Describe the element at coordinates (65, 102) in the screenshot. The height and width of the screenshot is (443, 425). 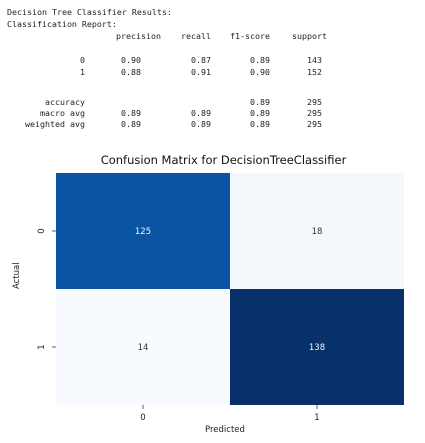
I see `row-label: accuracy` at that location.